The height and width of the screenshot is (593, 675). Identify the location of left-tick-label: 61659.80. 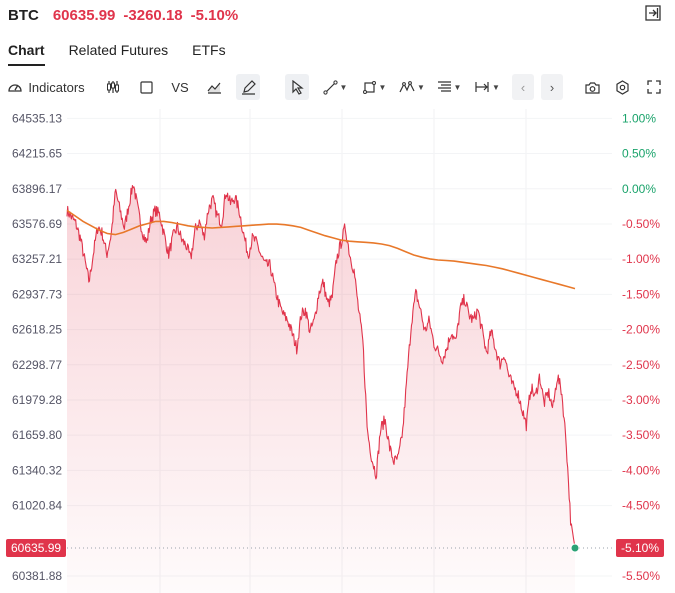
(37, 435).